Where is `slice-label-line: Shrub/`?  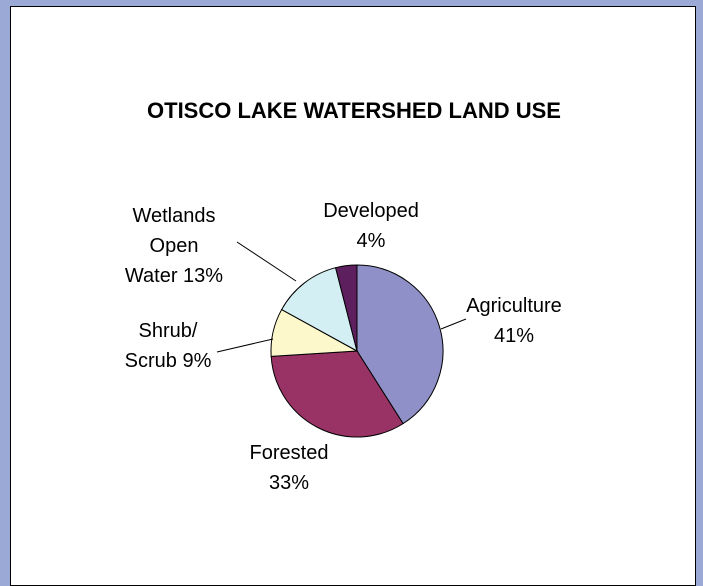
slice-label-line: Shrub/ is located at coordinates (168, 331).